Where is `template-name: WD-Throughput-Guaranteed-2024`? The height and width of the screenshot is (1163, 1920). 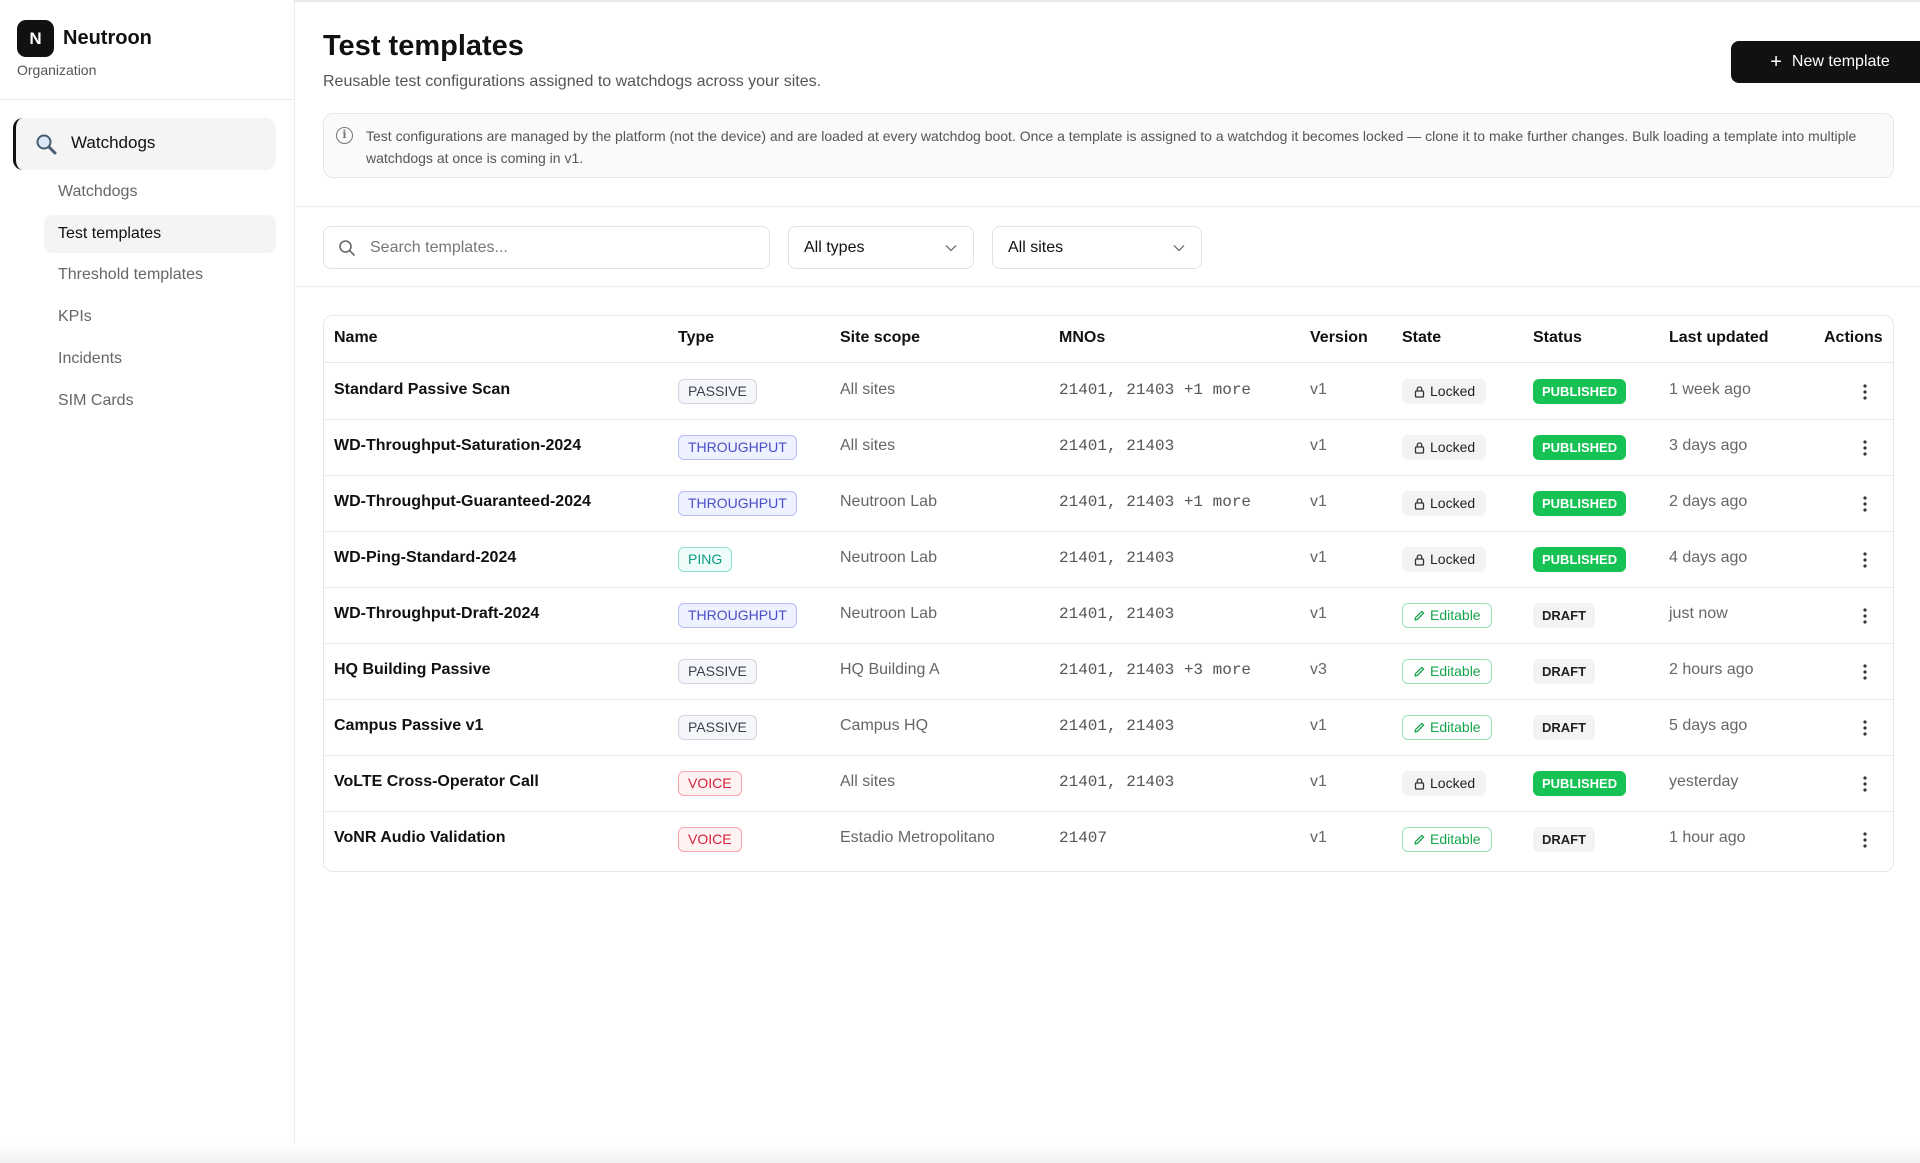
template-name: WD-Throughput-Guaranteed-2024 is located at coordinates (462, 501).